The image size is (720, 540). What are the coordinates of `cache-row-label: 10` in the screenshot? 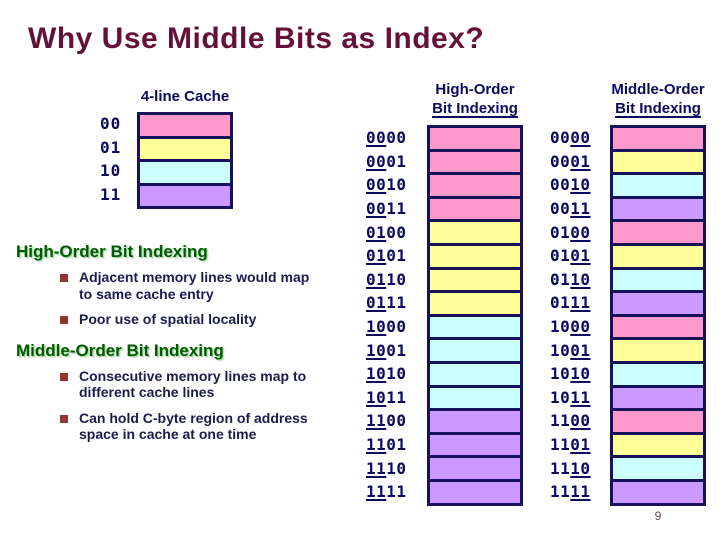 It's located at (111, 171).